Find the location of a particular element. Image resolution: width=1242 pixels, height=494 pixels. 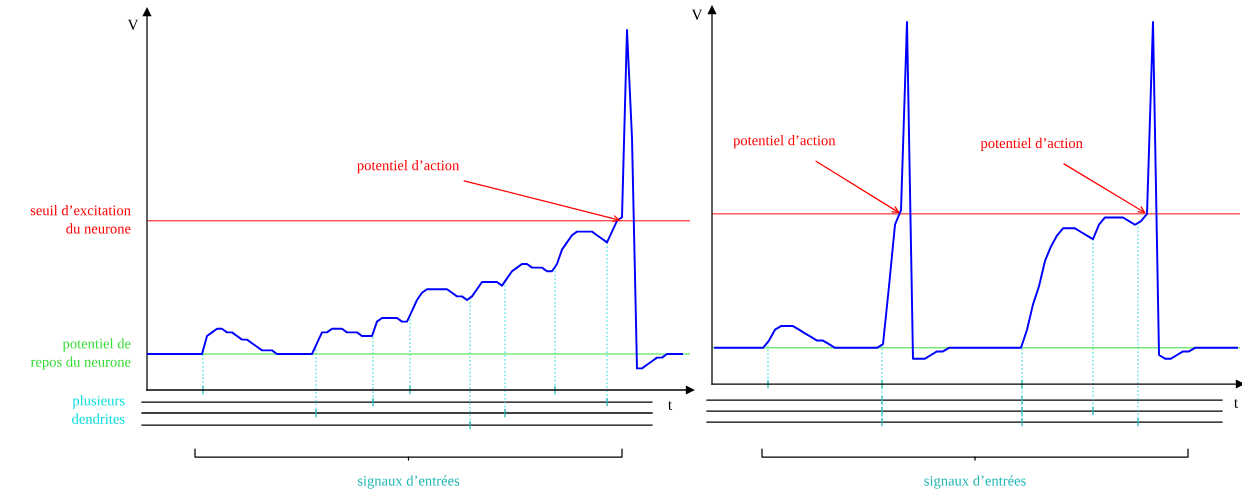

text: plusieurs dendrites is located at coordinates (98, 409).